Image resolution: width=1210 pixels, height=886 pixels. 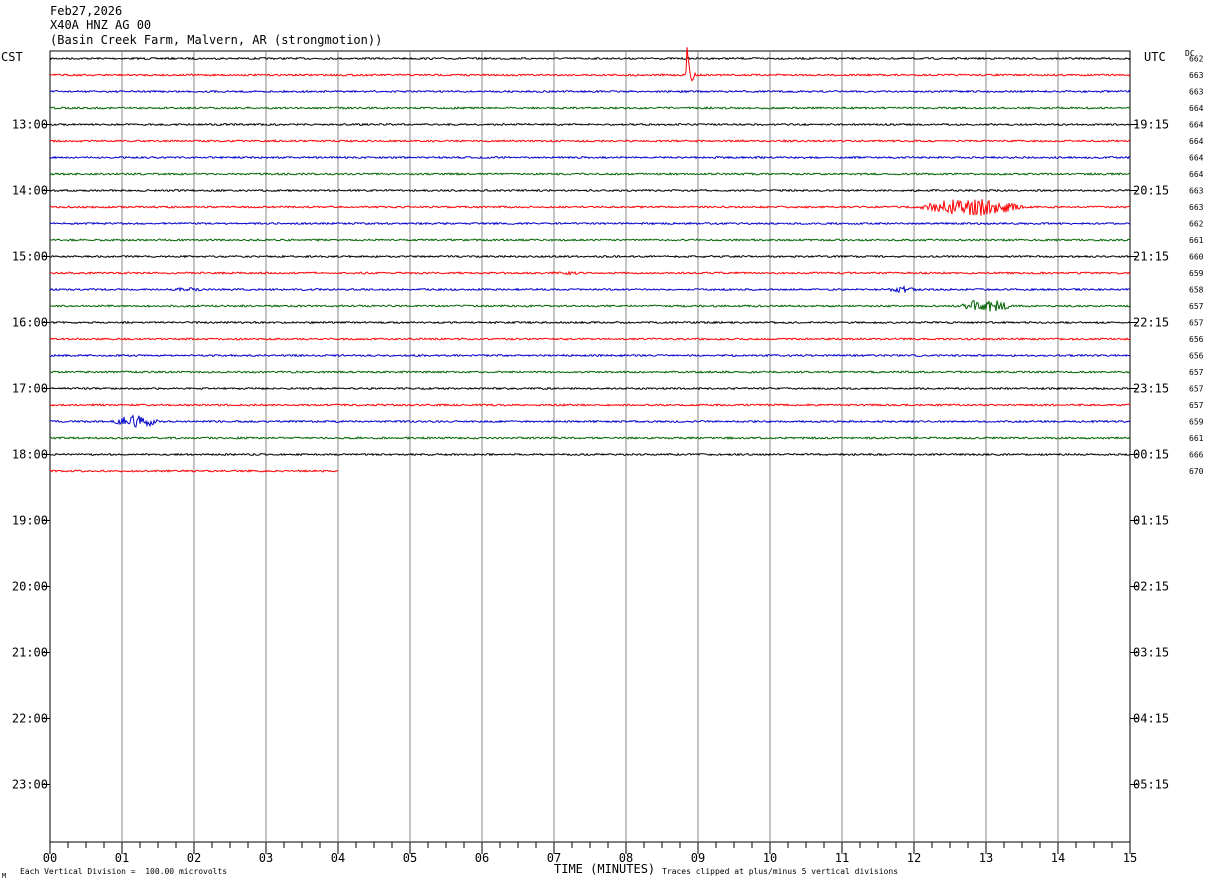 What do you see at coordinates (605, 869) in the screenshot?
I see `x-axis-label: TIME (MINUTES)` at bounding box center [605, 869].